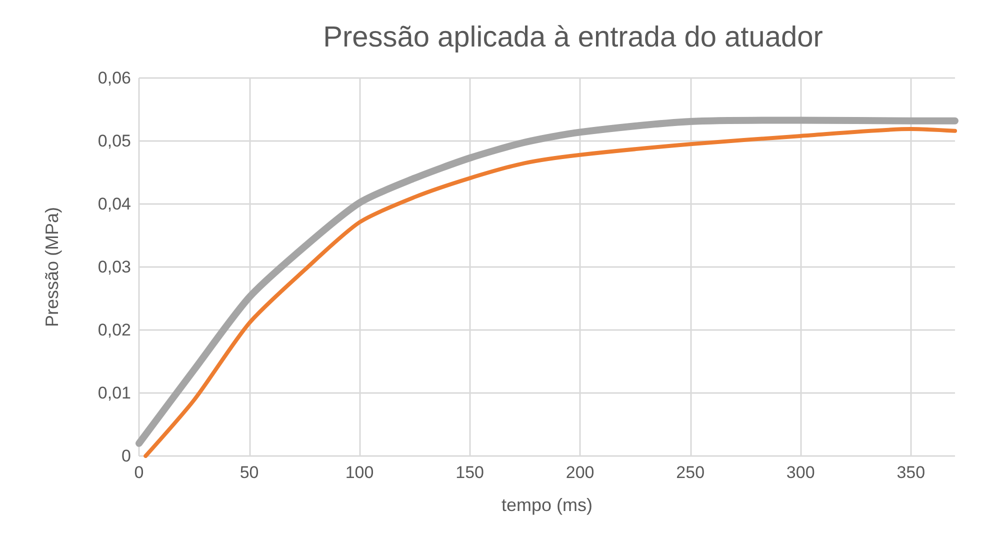 The height and width of the screenshot is (540, 992). What do you see at coordinates (114, 78) in the screenshot?
I see `y-tick-label: 0,06` at bounding box center [114, 78].